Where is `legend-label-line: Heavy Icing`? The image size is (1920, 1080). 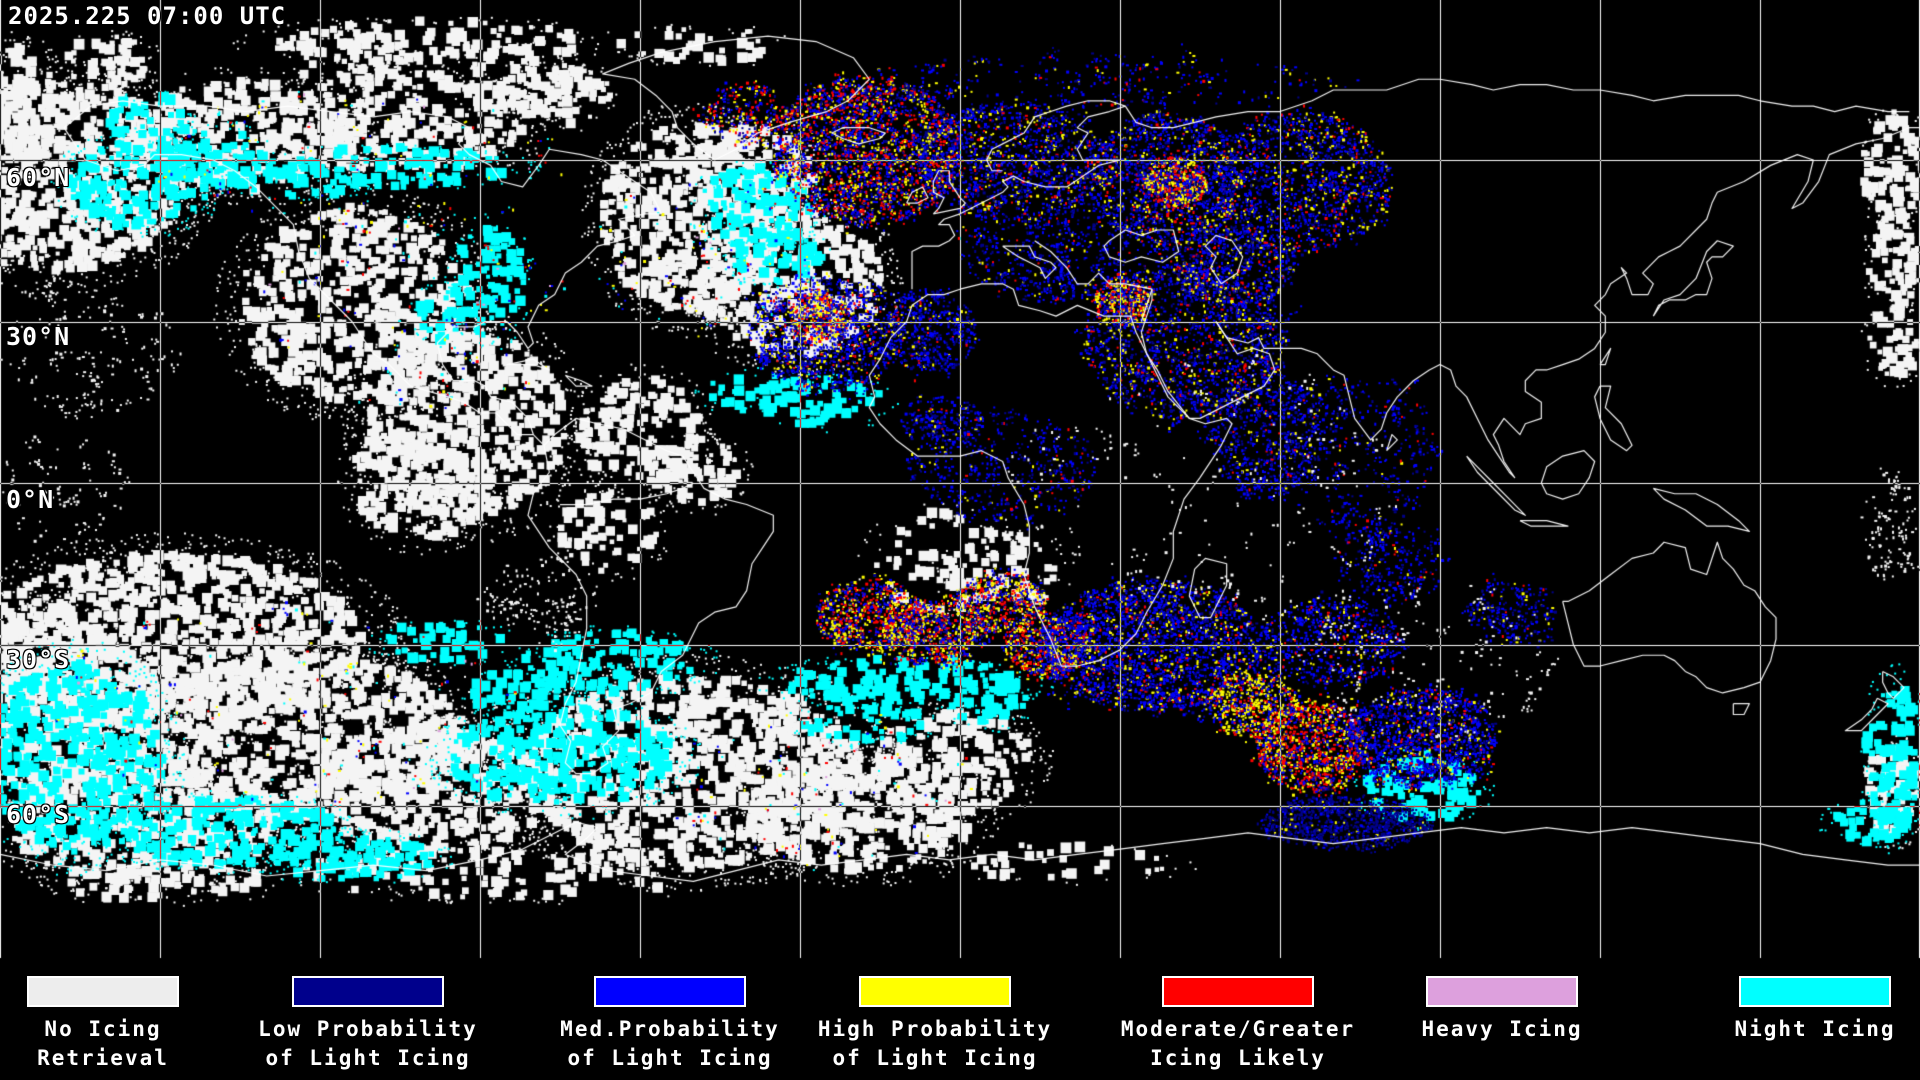
legend-label-line: Heavy Icing is located at coordinates (1502, 1029).